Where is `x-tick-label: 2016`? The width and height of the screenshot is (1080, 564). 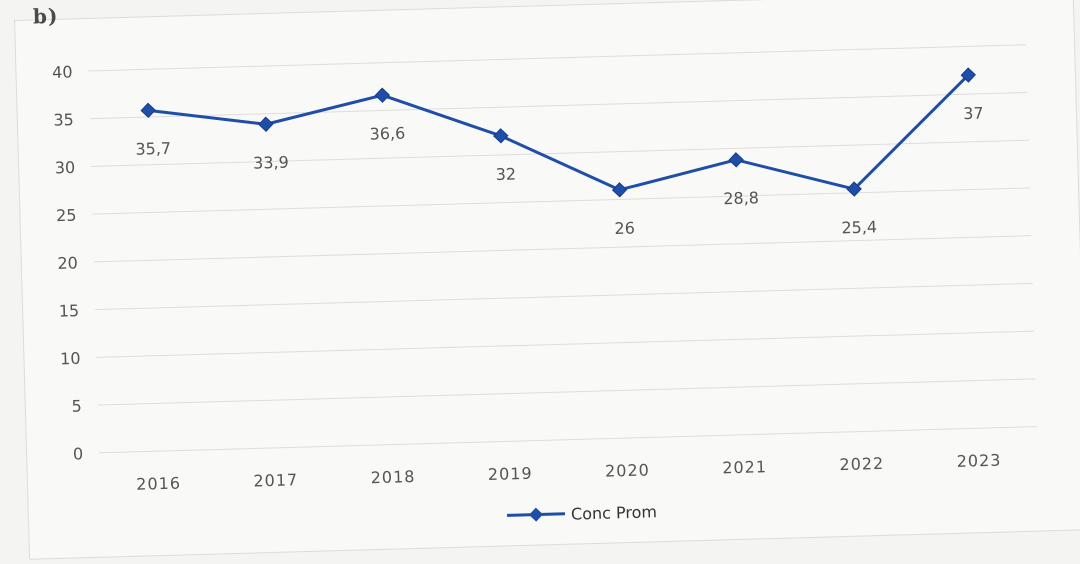
x-tick-label: 2016 is located at coordinates (158, 484).